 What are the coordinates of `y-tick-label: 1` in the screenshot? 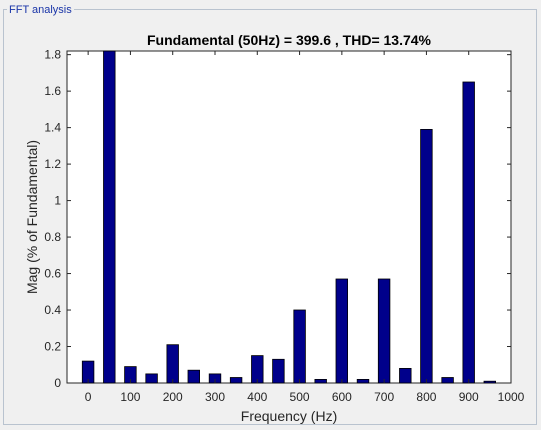 It's located at (57, 201).